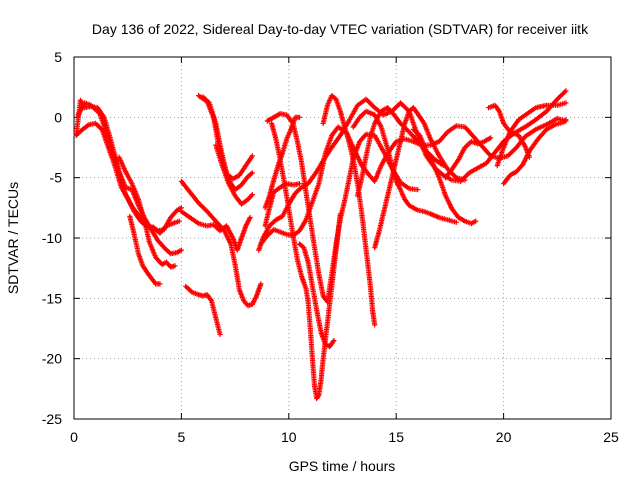  I want to click on x-tick-label: 25, so click(611, 437).